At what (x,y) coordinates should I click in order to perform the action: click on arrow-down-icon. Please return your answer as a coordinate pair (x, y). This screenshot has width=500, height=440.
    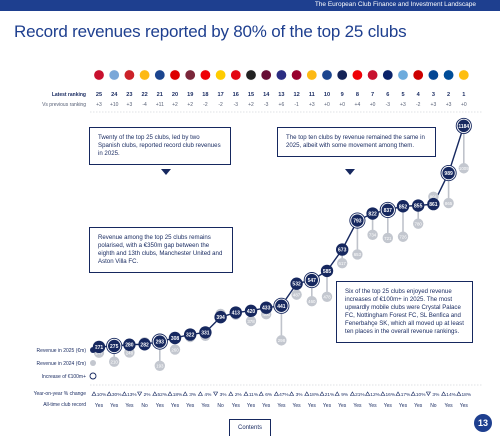
    Looking at the image, I should click on (140, 394).